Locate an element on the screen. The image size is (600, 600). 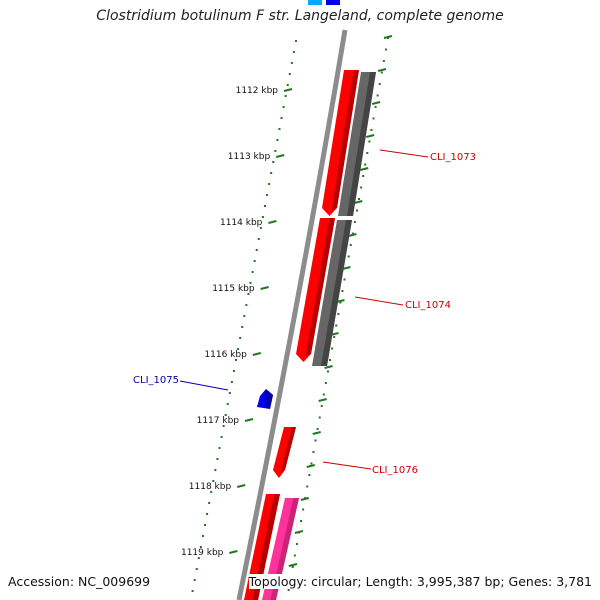
ruler-label: 1114 kbp is located at coordinates (241, 223).